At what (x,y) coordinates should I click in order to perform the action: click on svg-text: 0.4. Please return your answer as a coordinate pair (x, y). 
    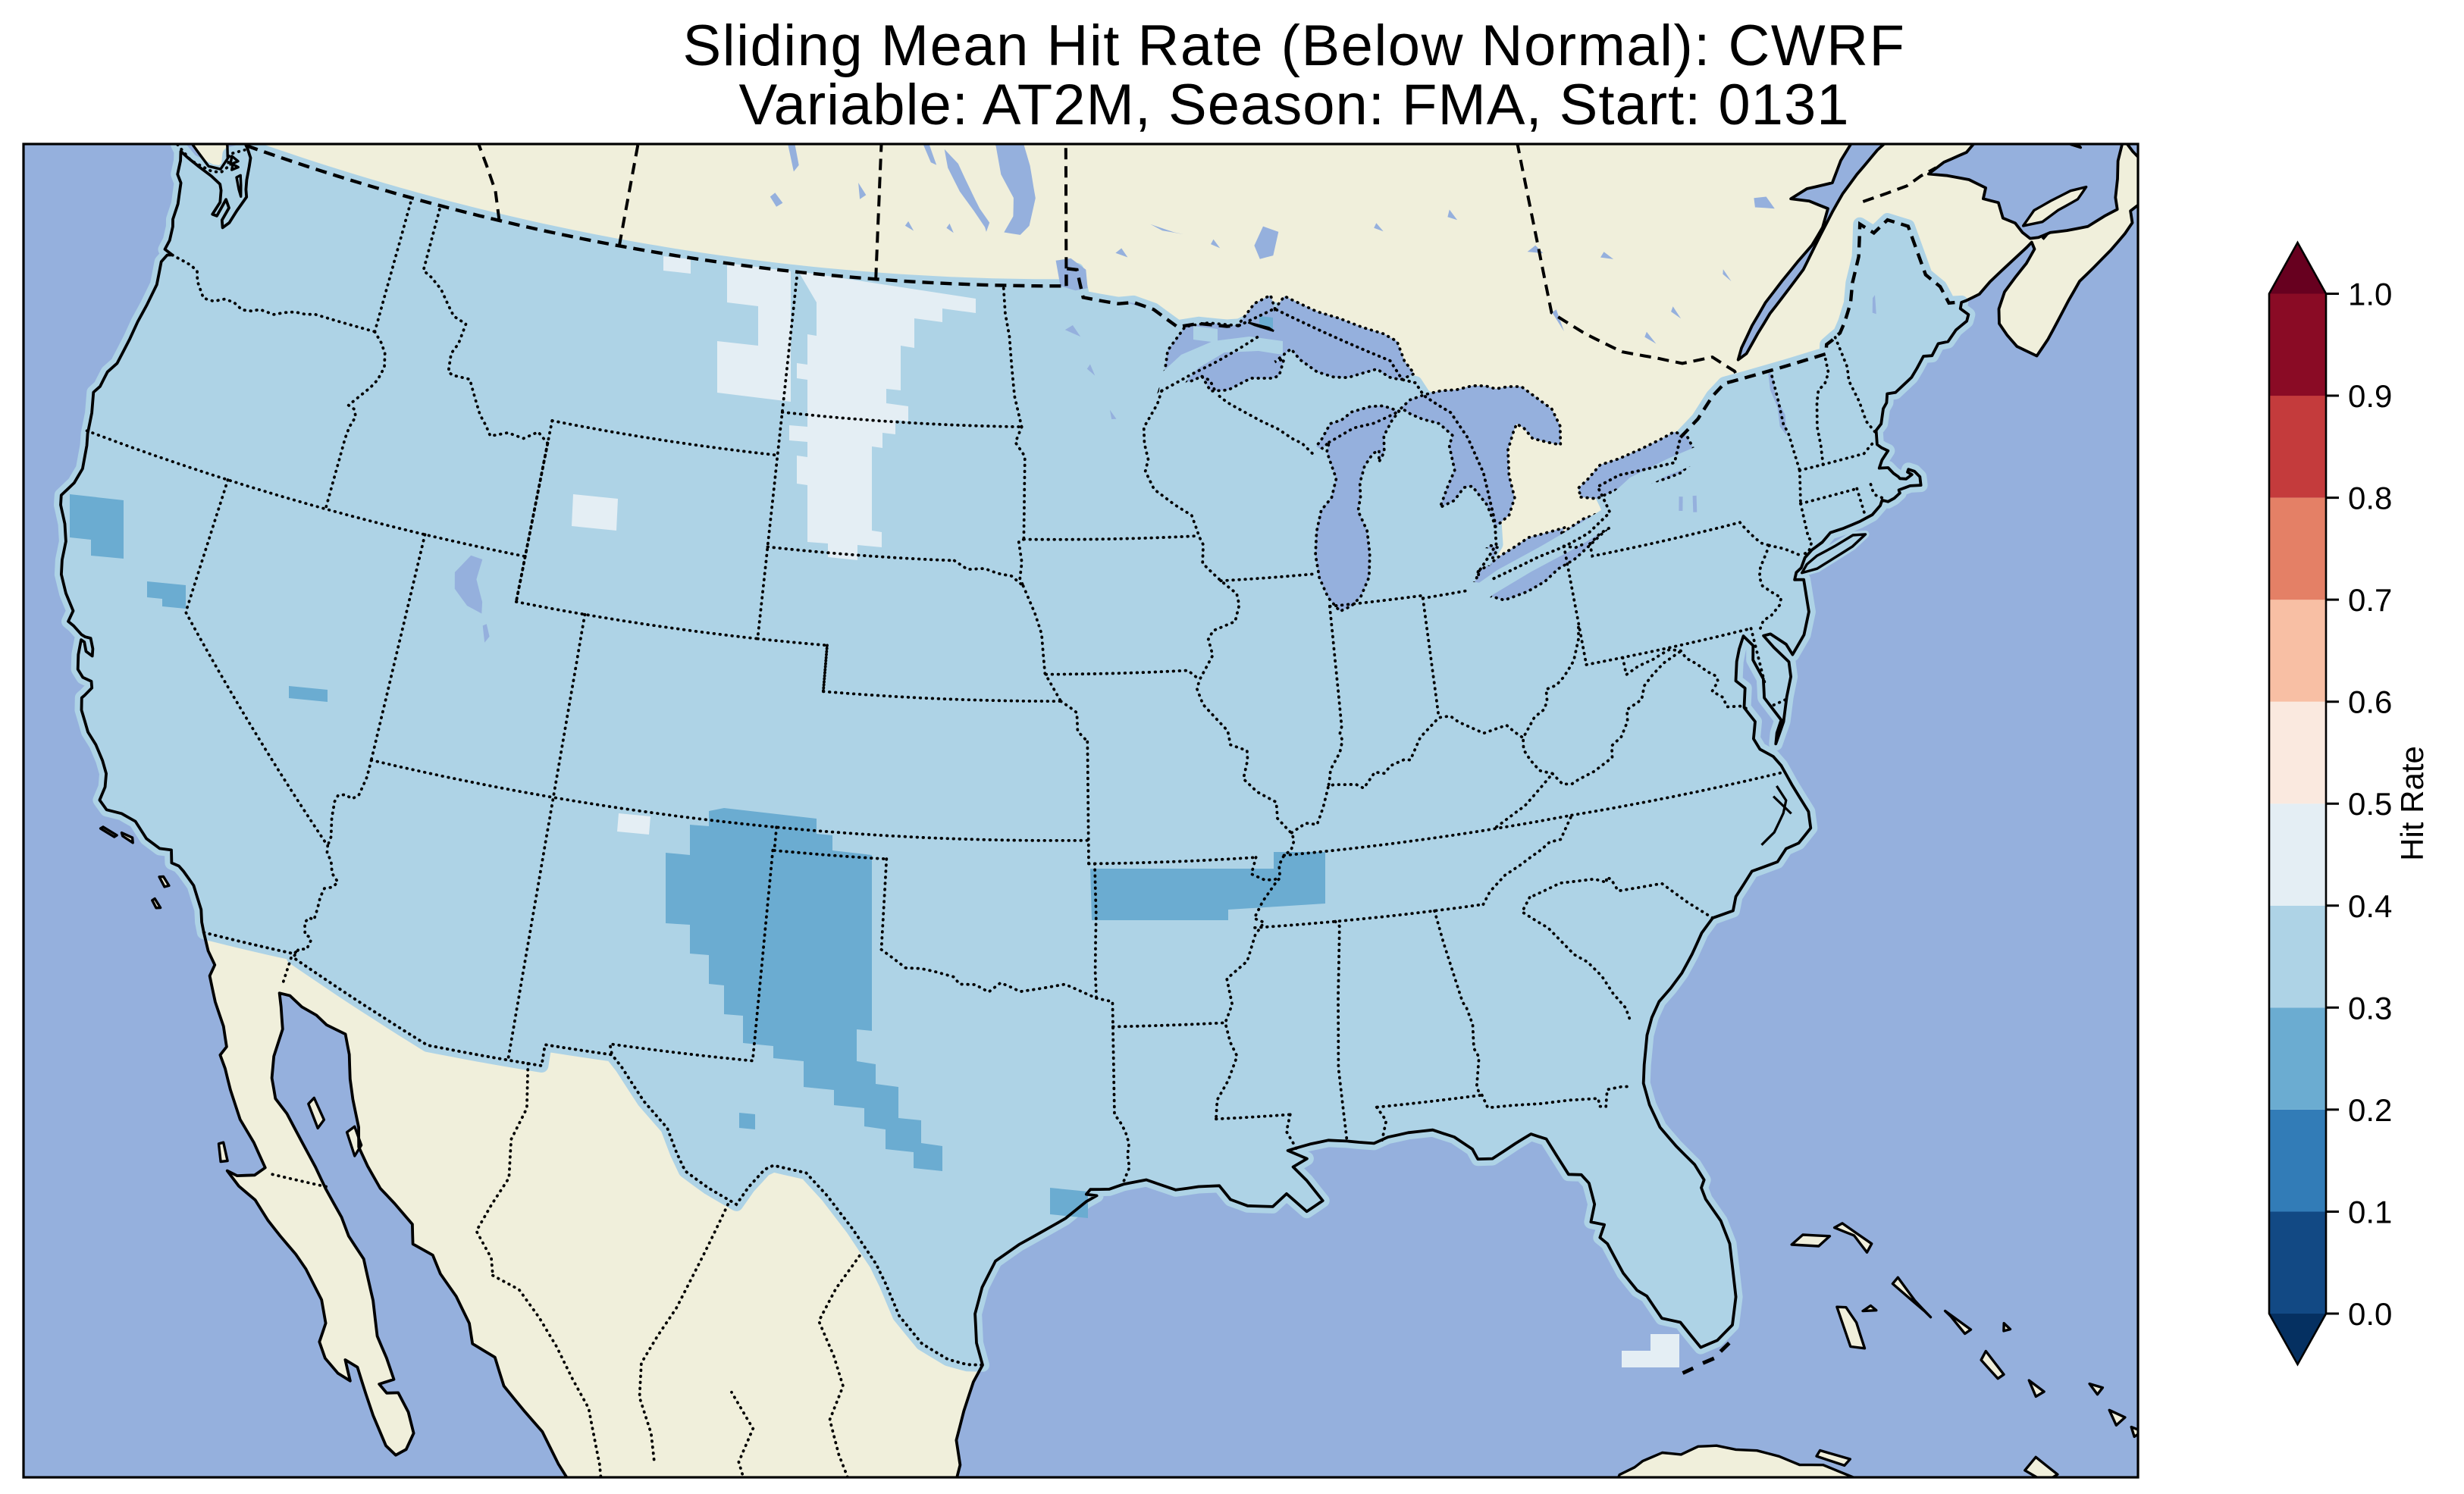
    Looking at the image, I should click on (2370, 906).